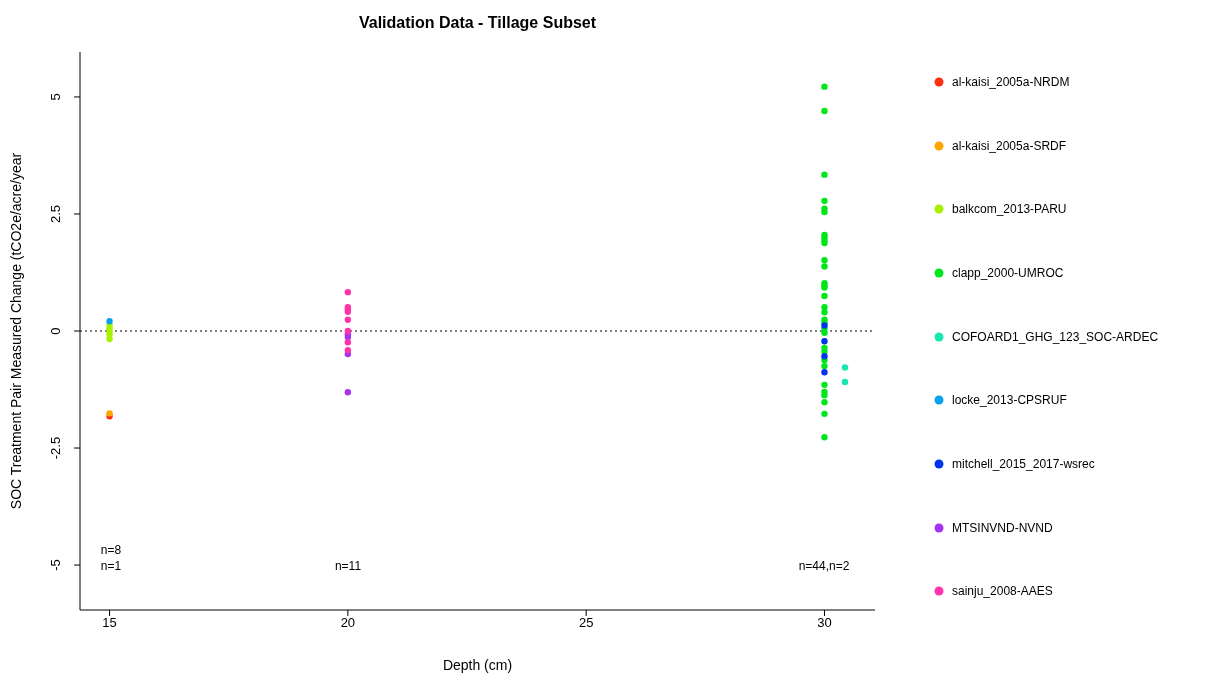 Image resolution: width=1228 pixels, height=682 pixels. I want to click on legend-label: al-kaisi_2005a-NRDM, so click(1011, 81).